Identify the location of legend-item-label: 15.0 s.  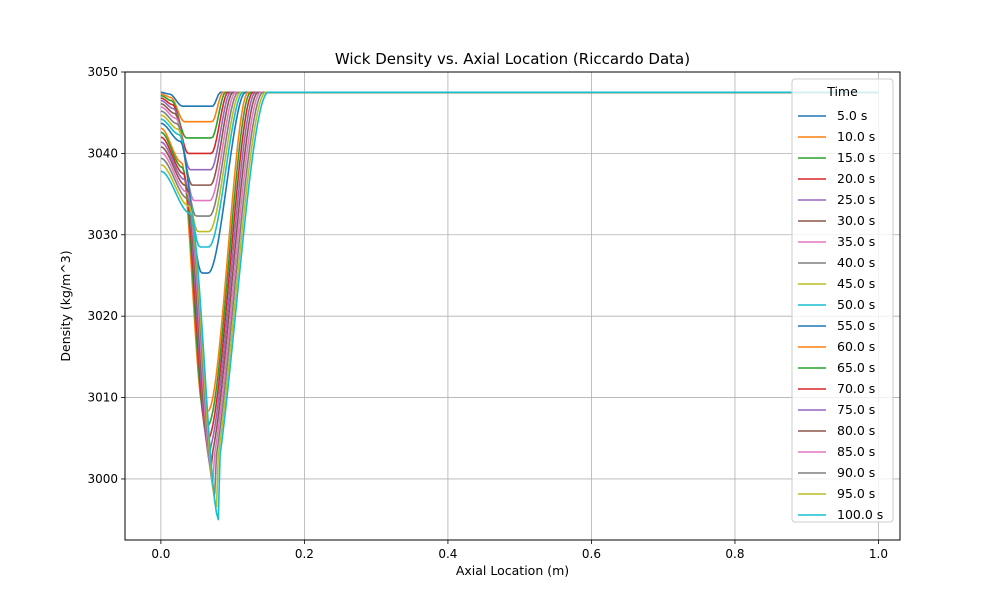
(856, 157).